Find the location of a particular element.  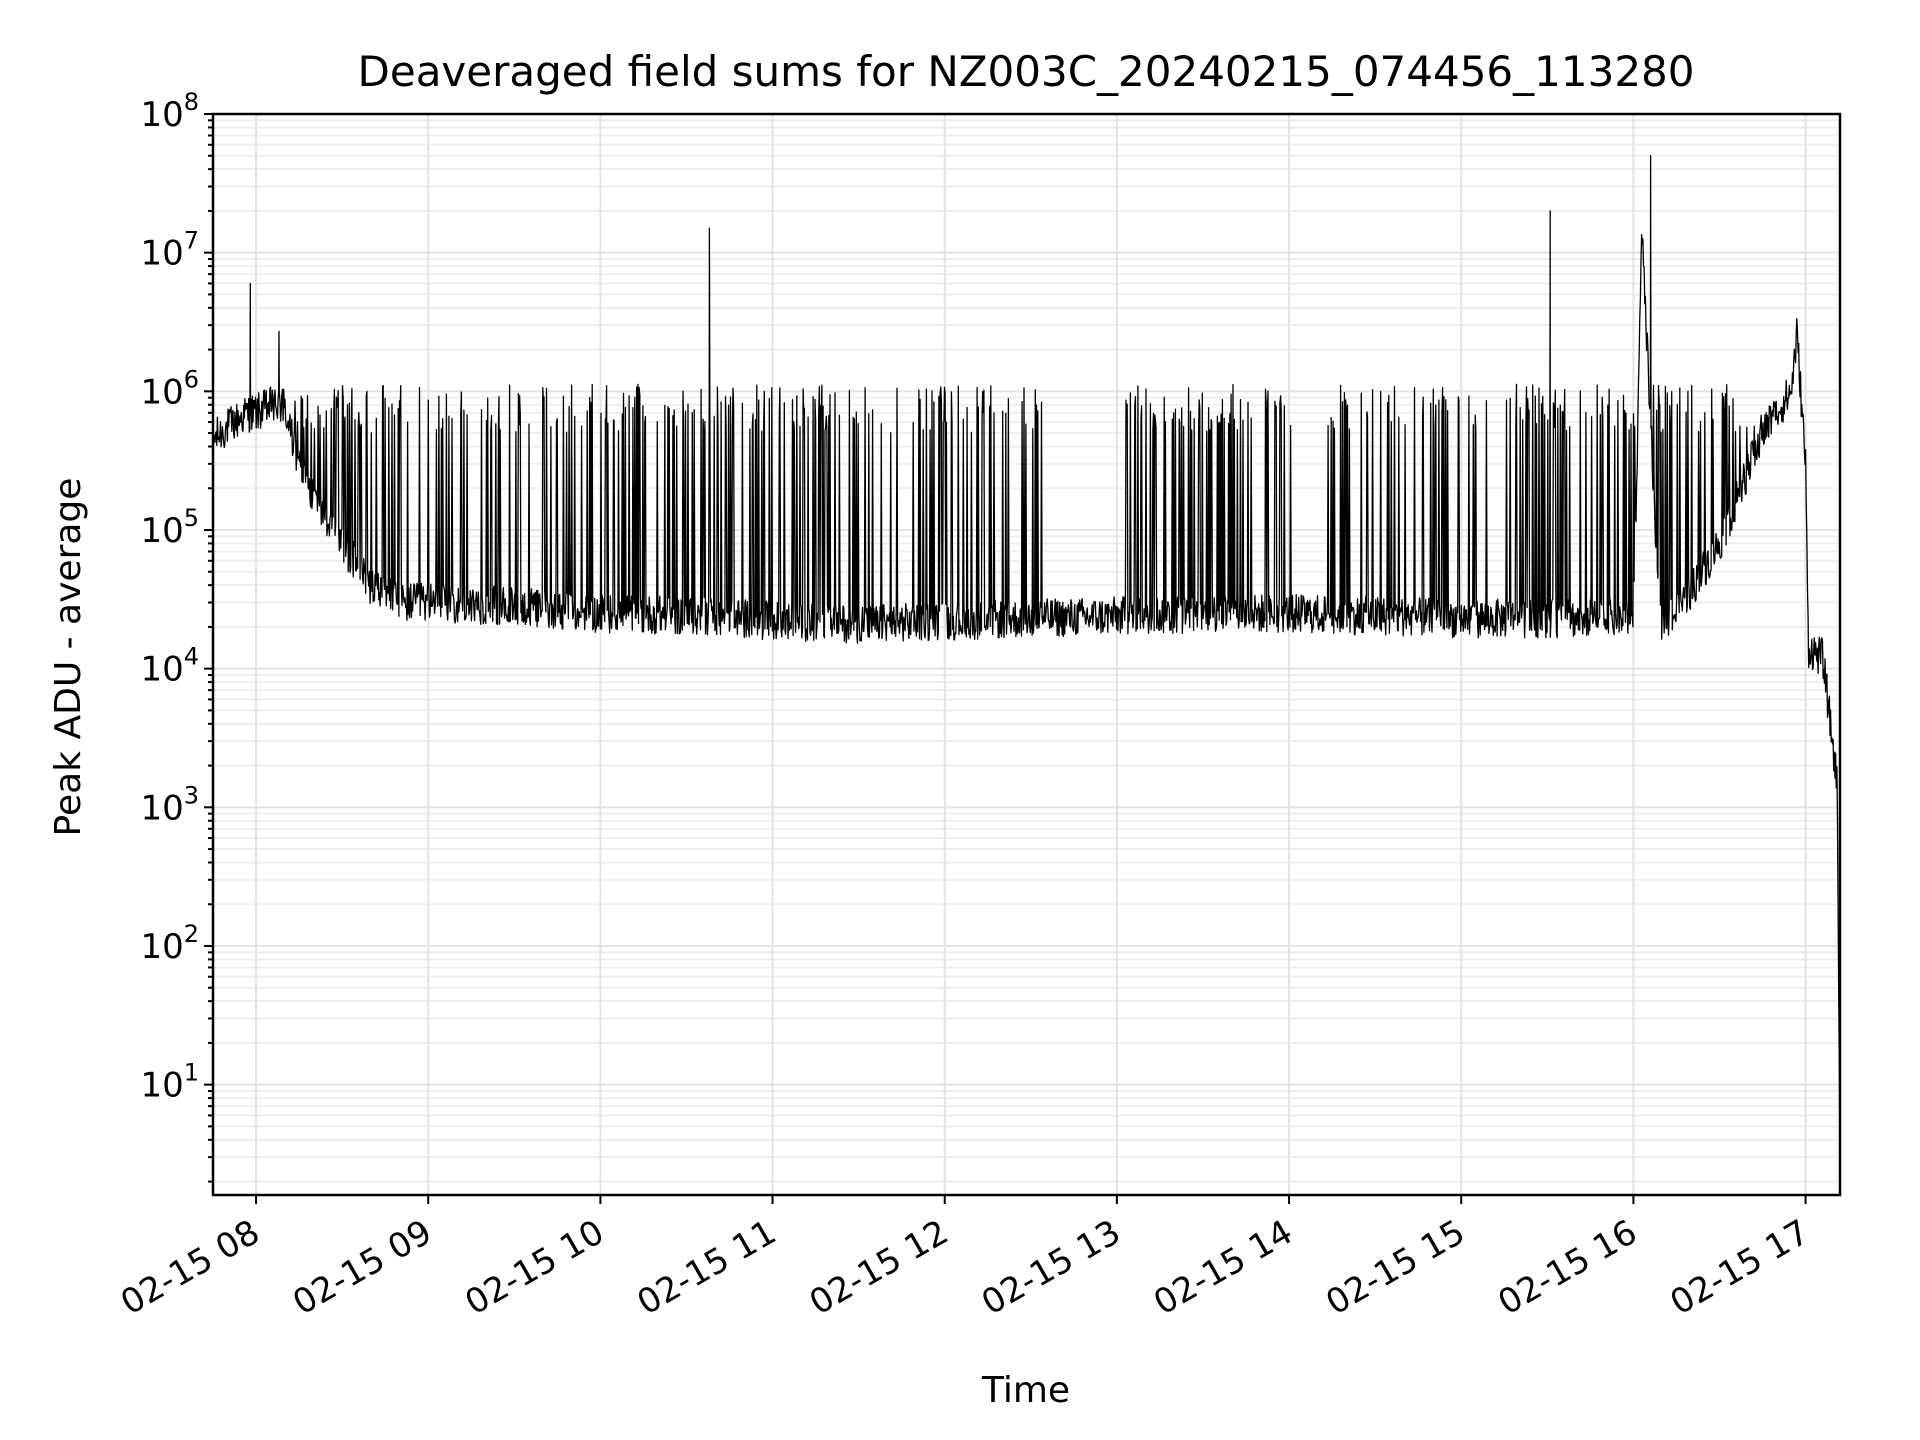

y-axis-label: Peak ADU - average is located at coordinates (68, 657).